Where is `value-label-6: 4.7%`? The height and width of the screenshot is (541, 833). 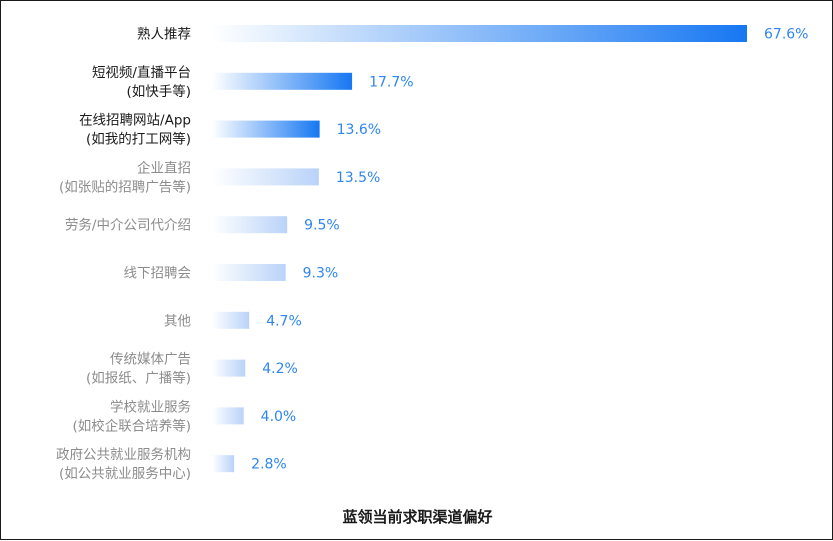
value-label-6: 4.7% is located at coordinates (284, 321).